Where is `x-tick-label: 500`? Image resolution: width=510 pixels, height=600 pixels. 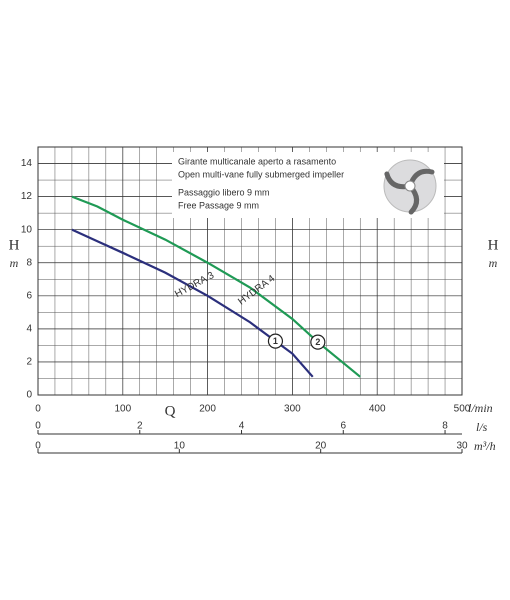 x-tick-label: 500 is located at coordinates (462, 409).